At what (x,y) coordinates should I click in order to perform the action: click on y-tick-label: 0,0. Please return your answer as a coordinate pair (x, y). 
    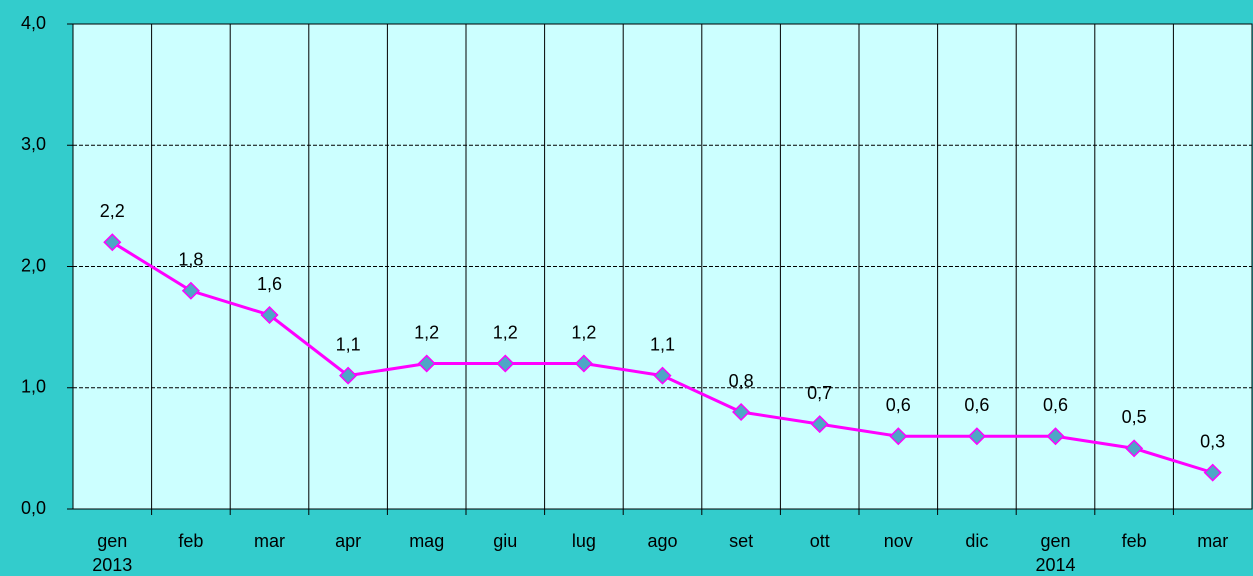
    Looking at the image, I should click on (33, 508).